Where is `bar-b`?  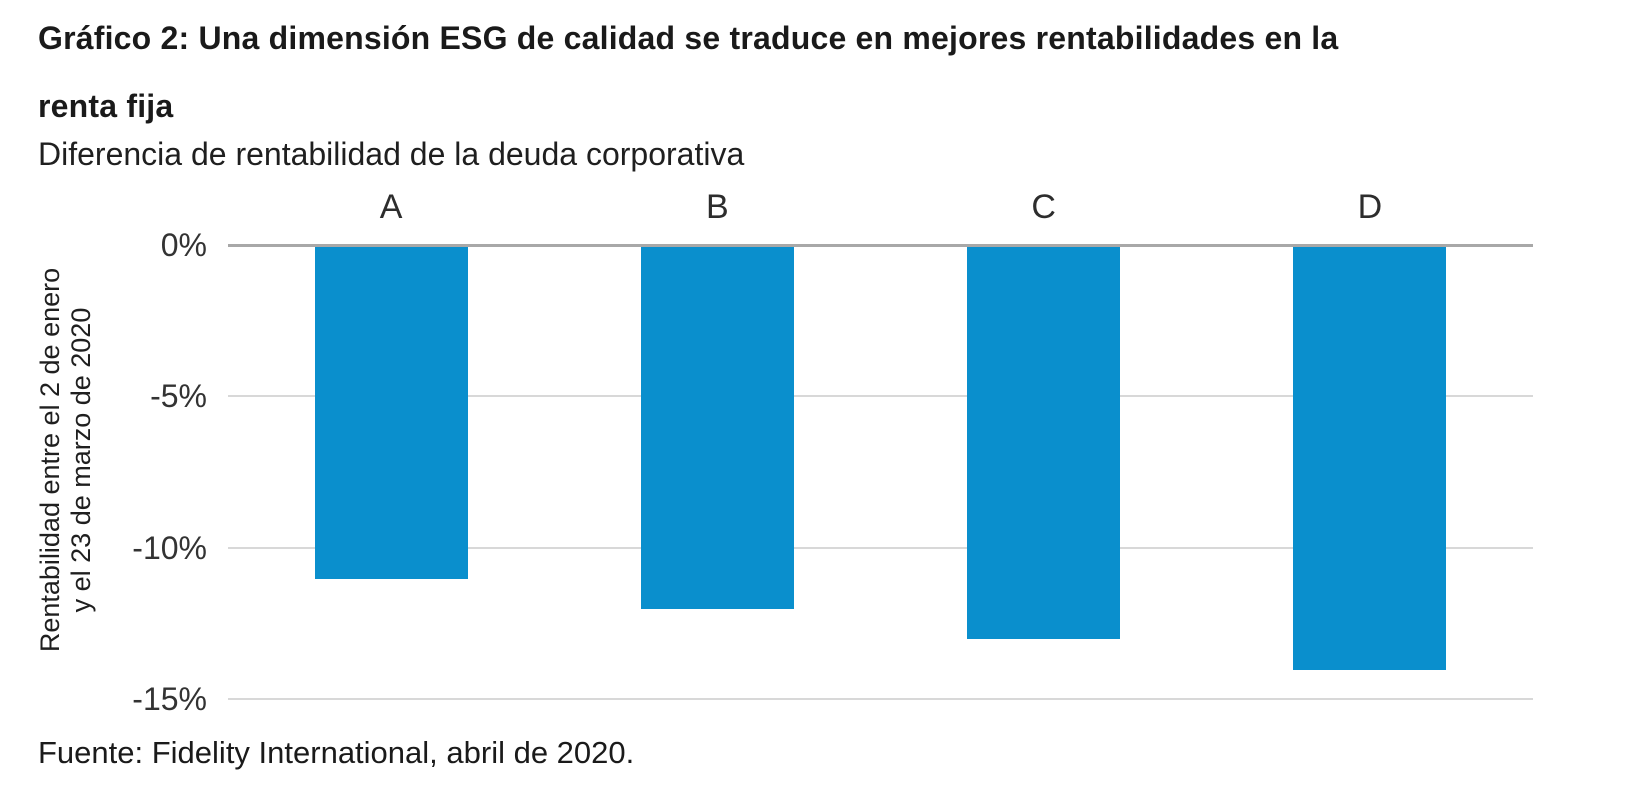 bar-b is located at coordinates (717, 428).